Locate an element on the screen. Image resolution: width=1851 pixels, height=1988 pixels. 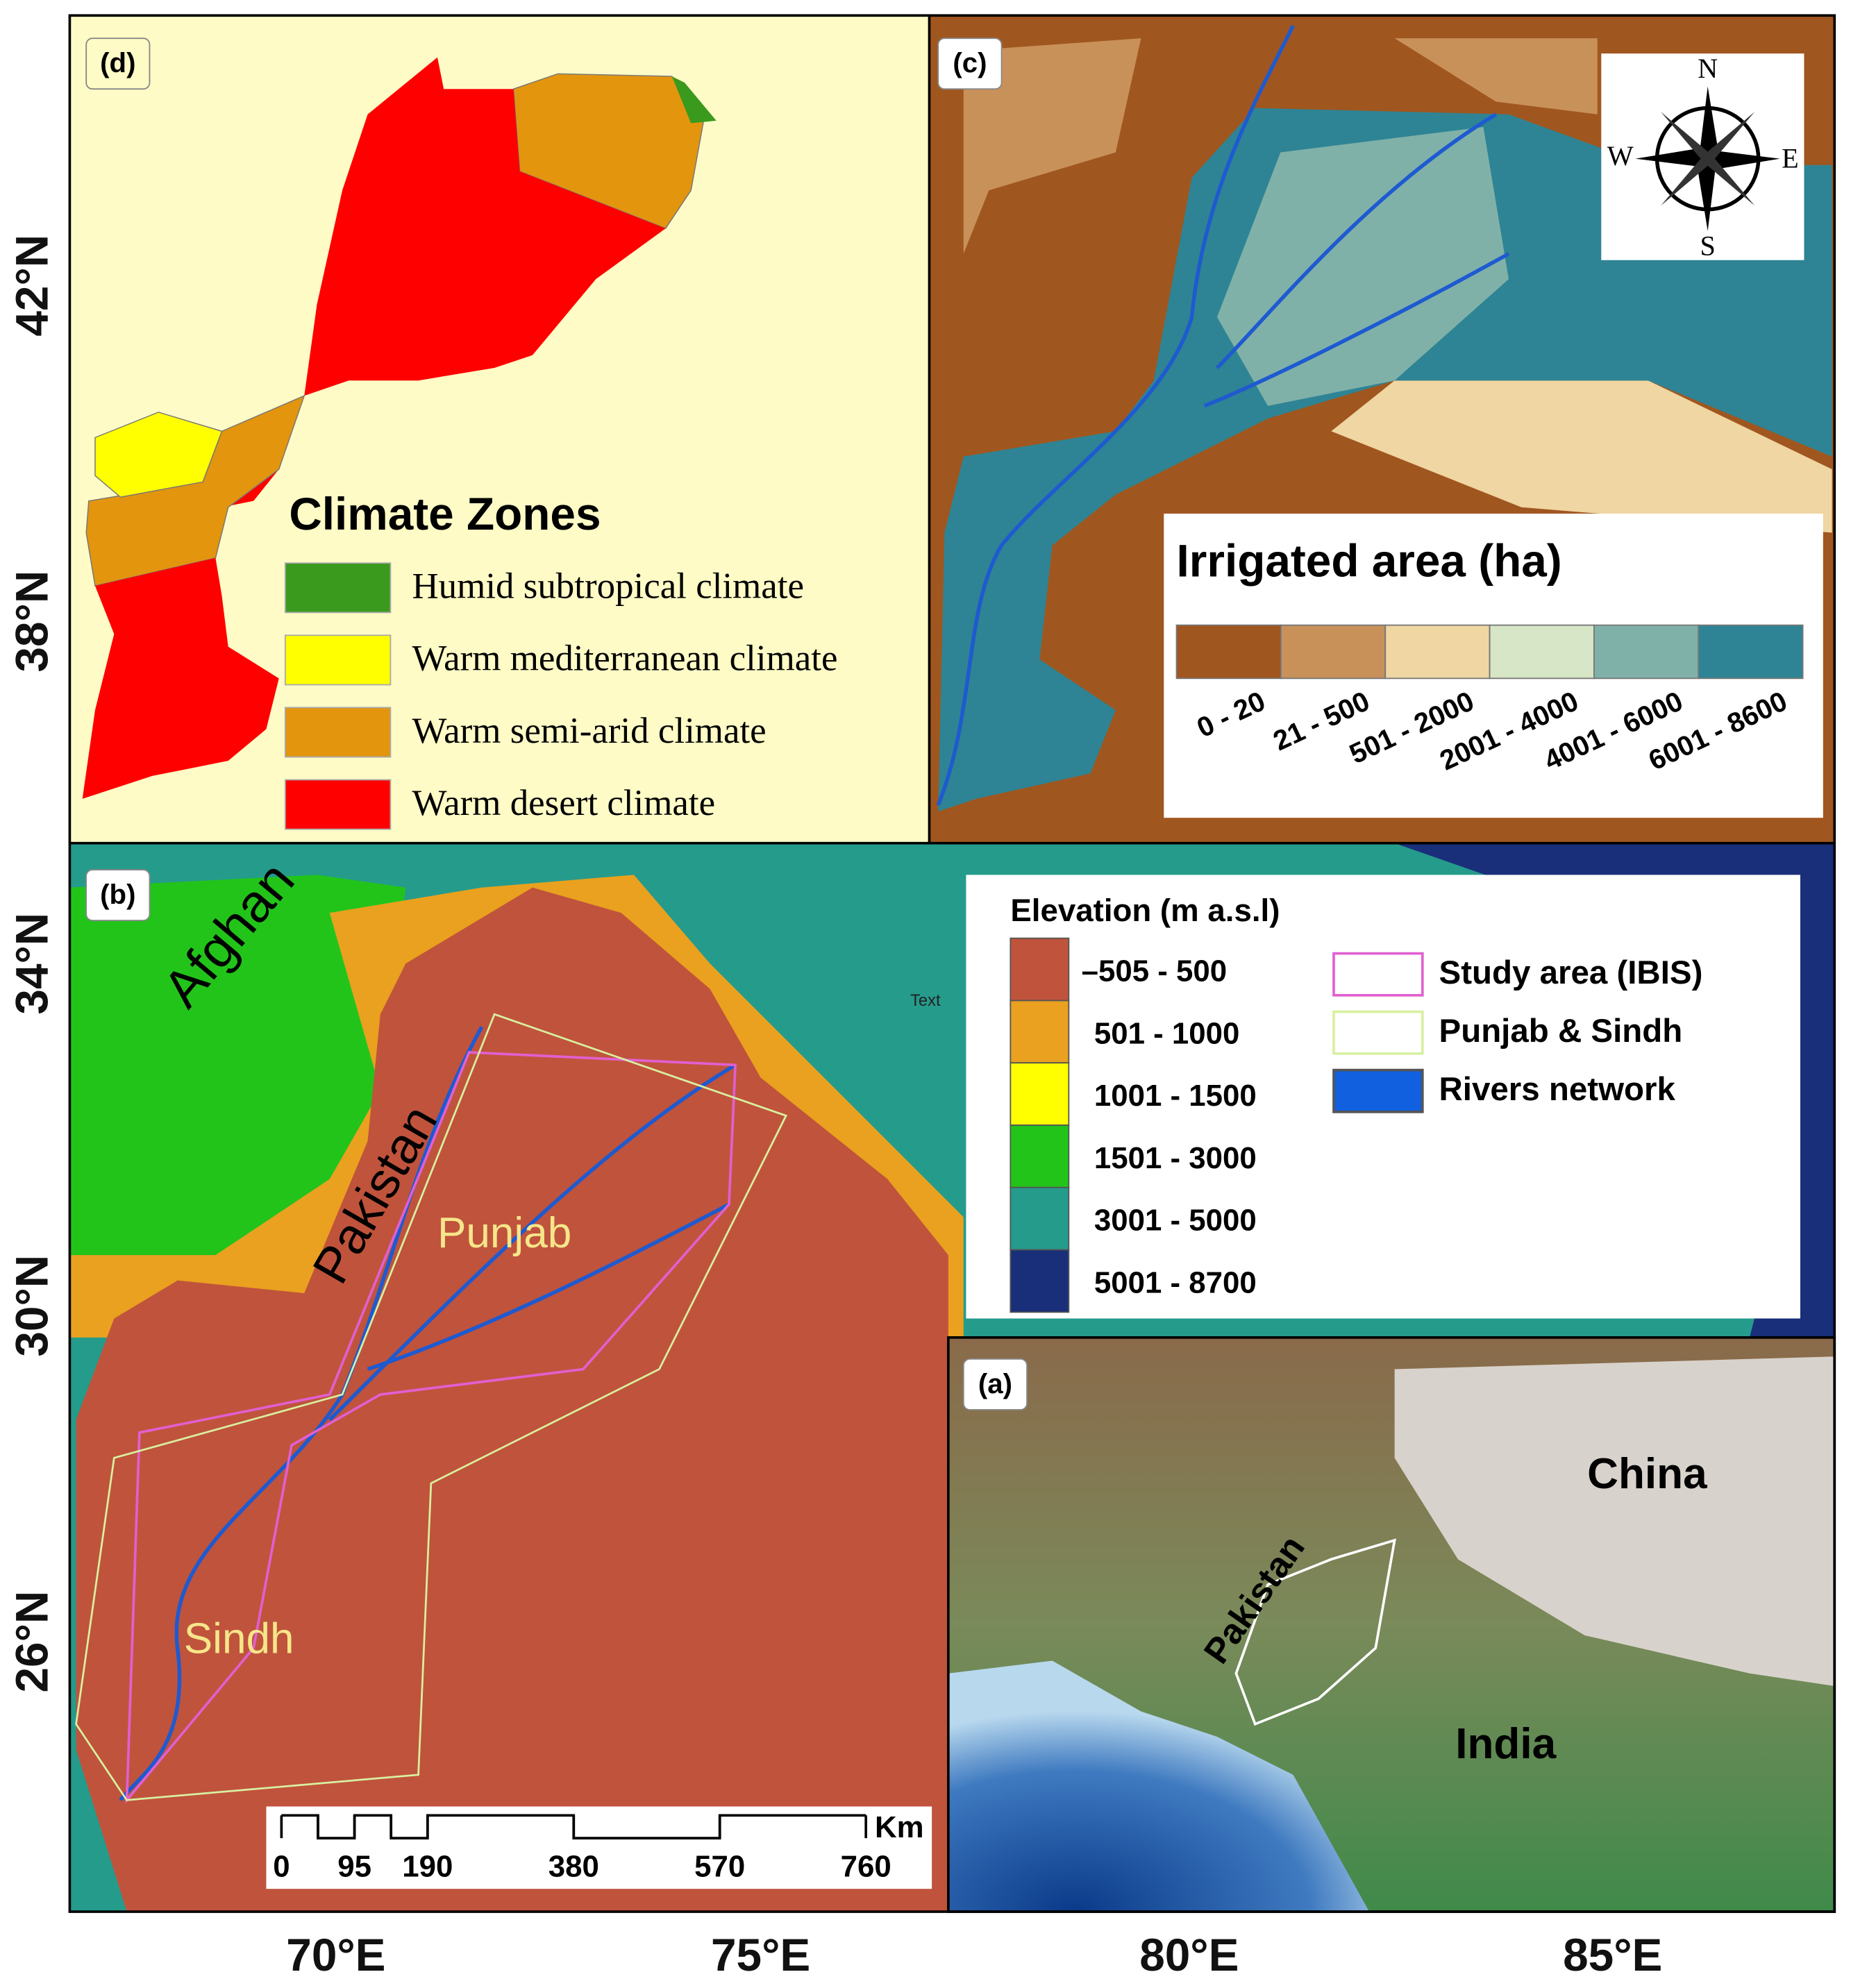
scale-bar-line is located at coordinates (573, 1827).